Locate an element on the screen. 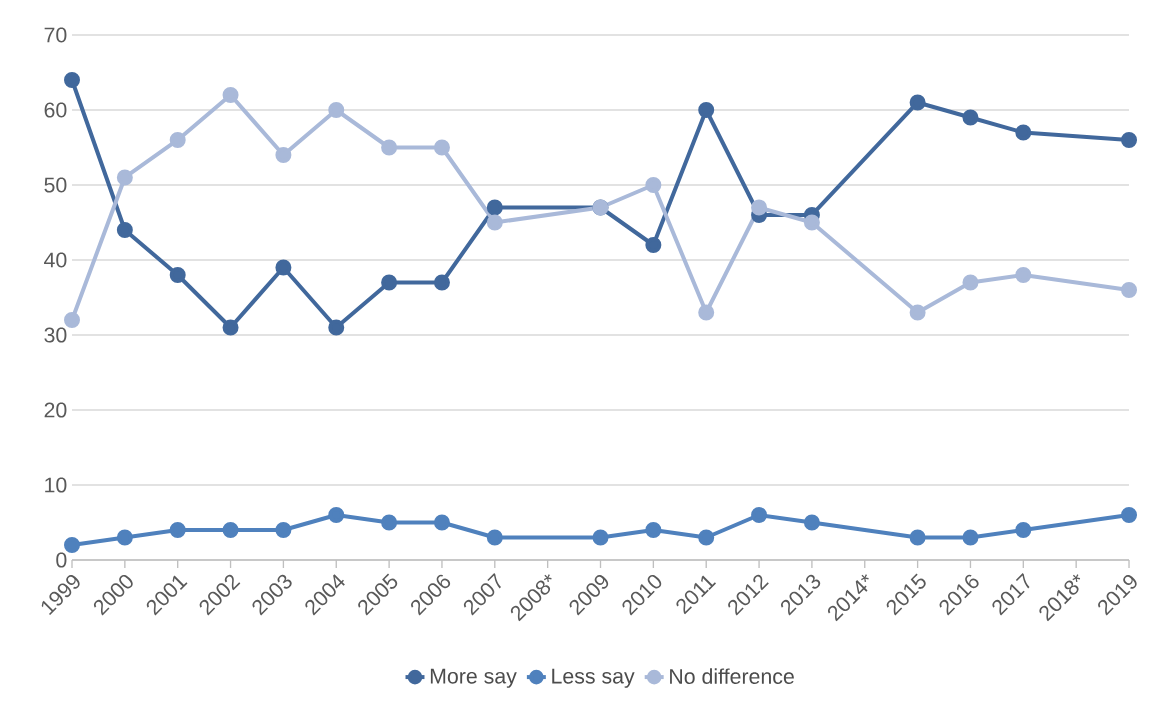 This screenshot has height=713, width=1169. y-tick-label: 40 is located at coordinates (55, 260).